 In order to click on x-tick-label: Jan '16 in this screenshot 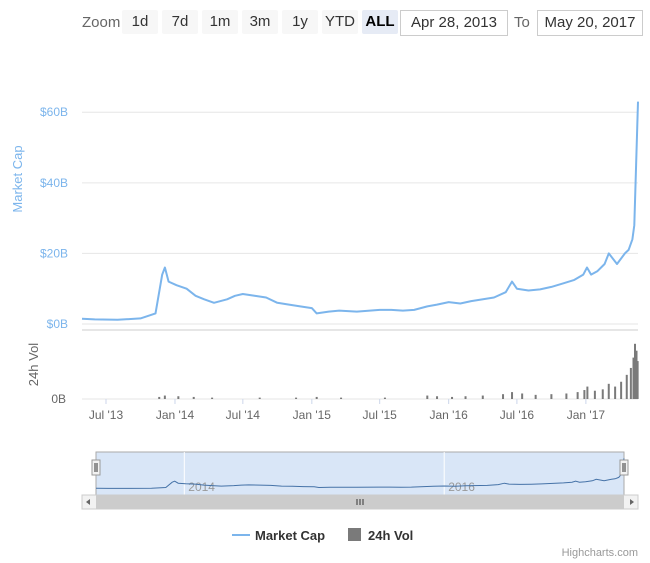, I will do `click(449, 415)`.